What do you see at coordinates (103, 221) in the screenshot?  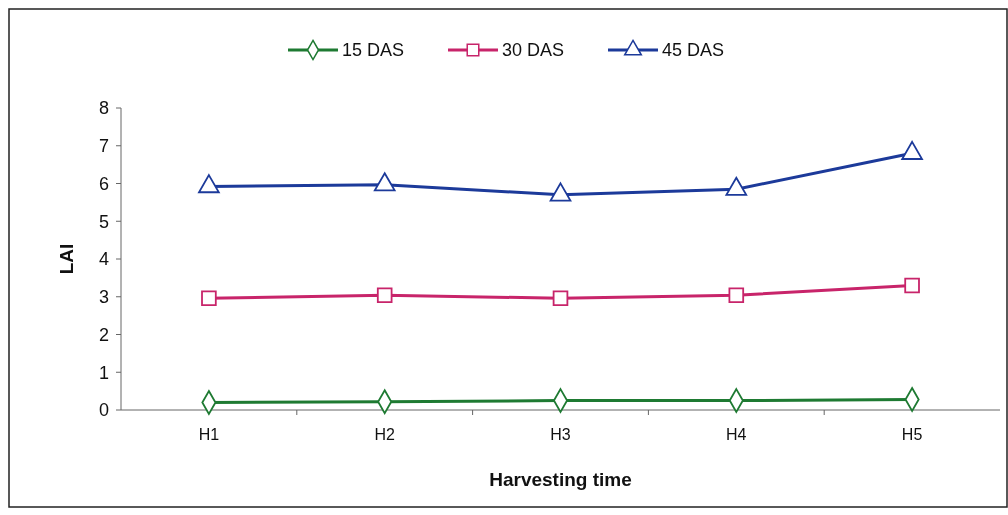 I see `y-tick-label: 5` at bounding box center [103, 221].